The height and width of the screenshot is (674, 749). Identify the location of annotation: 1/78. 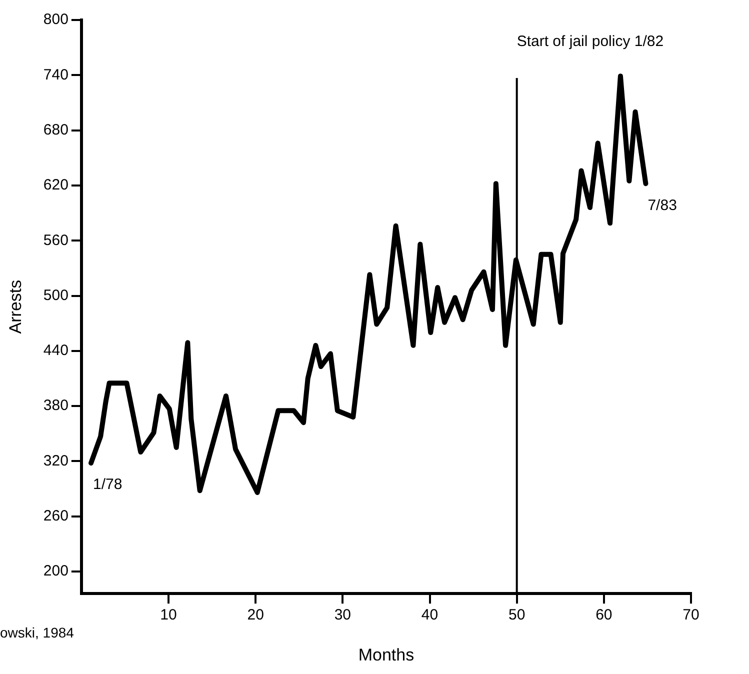
(107, 485).